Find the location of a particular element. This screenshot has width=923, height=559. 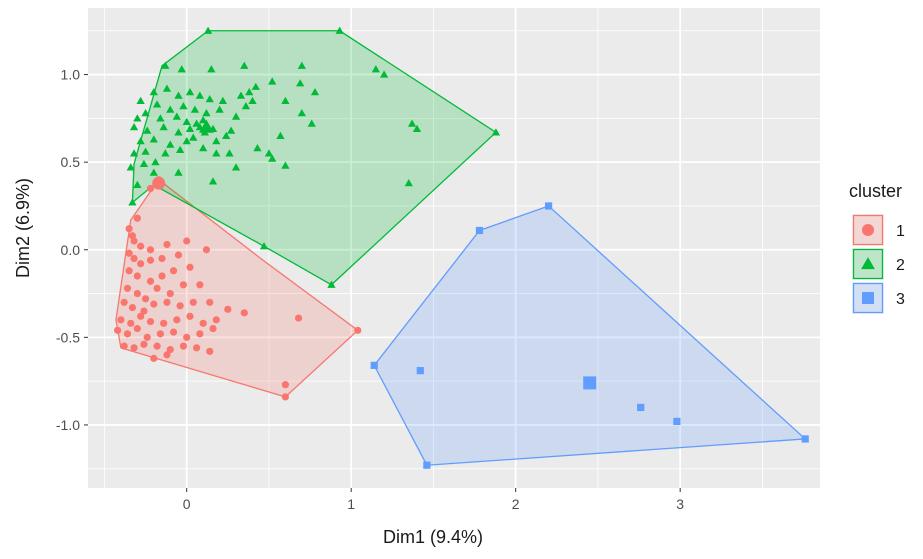

x-tick-label: 1 is located at coordinates (351, 504).